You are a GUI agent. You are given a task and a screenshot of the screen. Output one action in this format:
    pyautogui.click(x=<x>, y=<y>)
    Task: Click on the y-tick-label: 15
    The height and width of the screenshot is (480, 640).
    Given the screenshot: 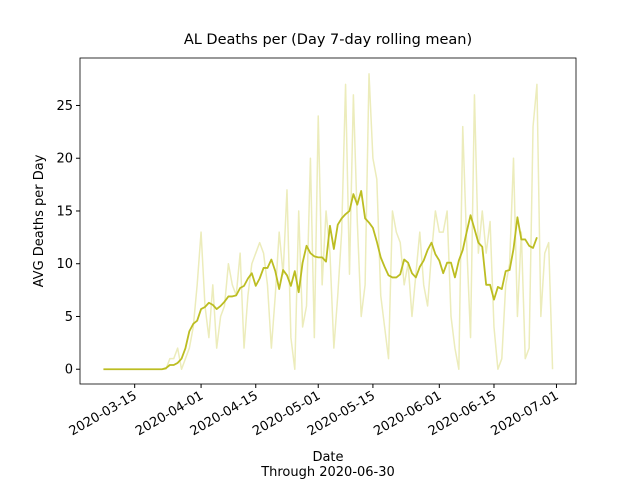 What is the action you would take?
    pyautogui.click(x=64, y=211)
    